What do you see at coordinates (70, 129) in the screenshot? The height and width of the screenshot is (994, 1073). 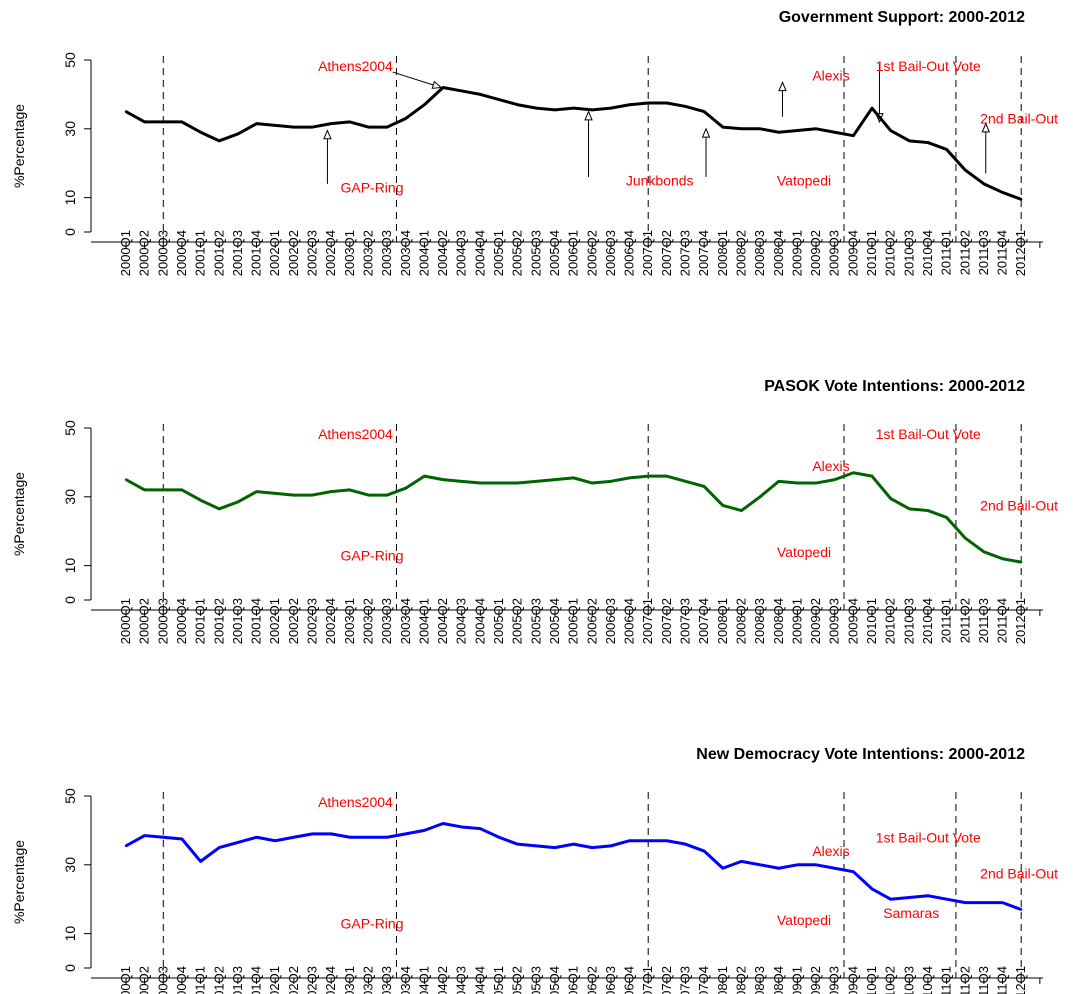 I see `y-tick-label: 30` at bounding box center [70, 129].